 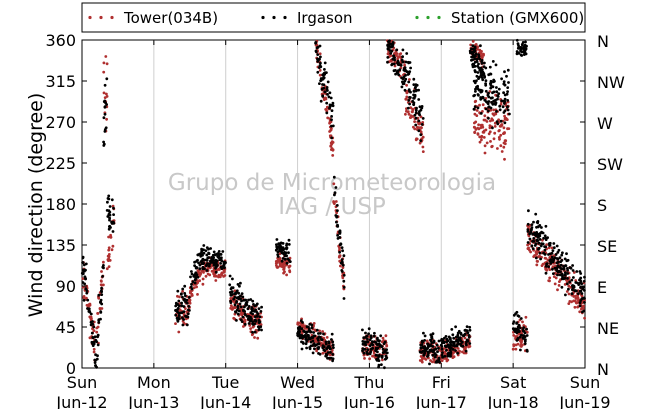 What do you see at coordinates (225, 401) in the screenshot?
I see `x-tick-date-2: Jun-14` at bounding box center [225, 401].